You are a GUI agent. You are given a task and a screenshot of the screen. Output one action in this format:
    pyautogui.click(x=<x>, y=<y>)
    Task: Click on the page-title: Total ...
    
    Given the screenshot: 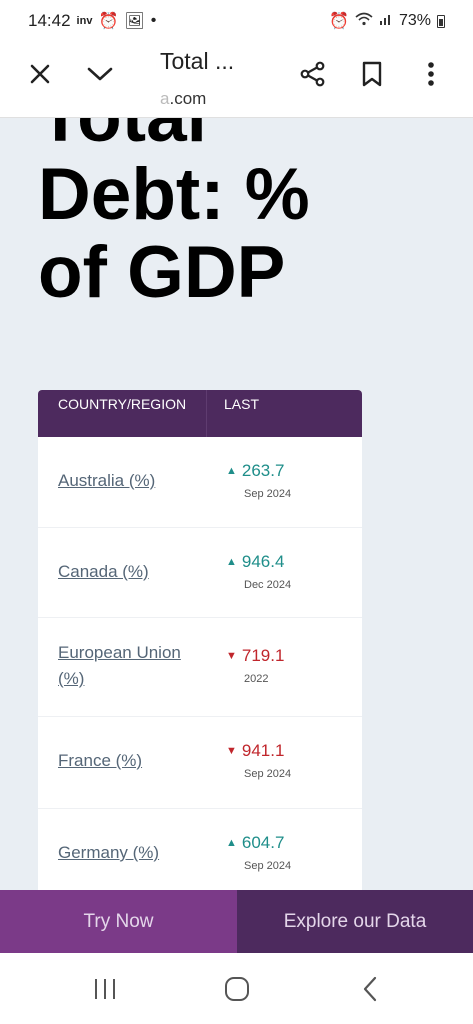 What is the action you would take?
    pyautogui.click(x=197, y=61)
    